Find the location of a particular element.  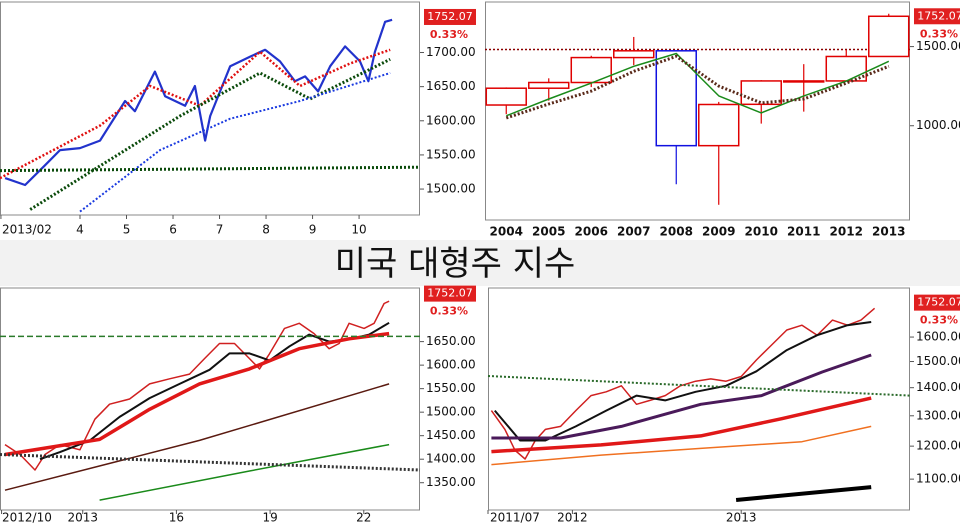

x-tick-label: 2006 is located at coordinates (591, 232).